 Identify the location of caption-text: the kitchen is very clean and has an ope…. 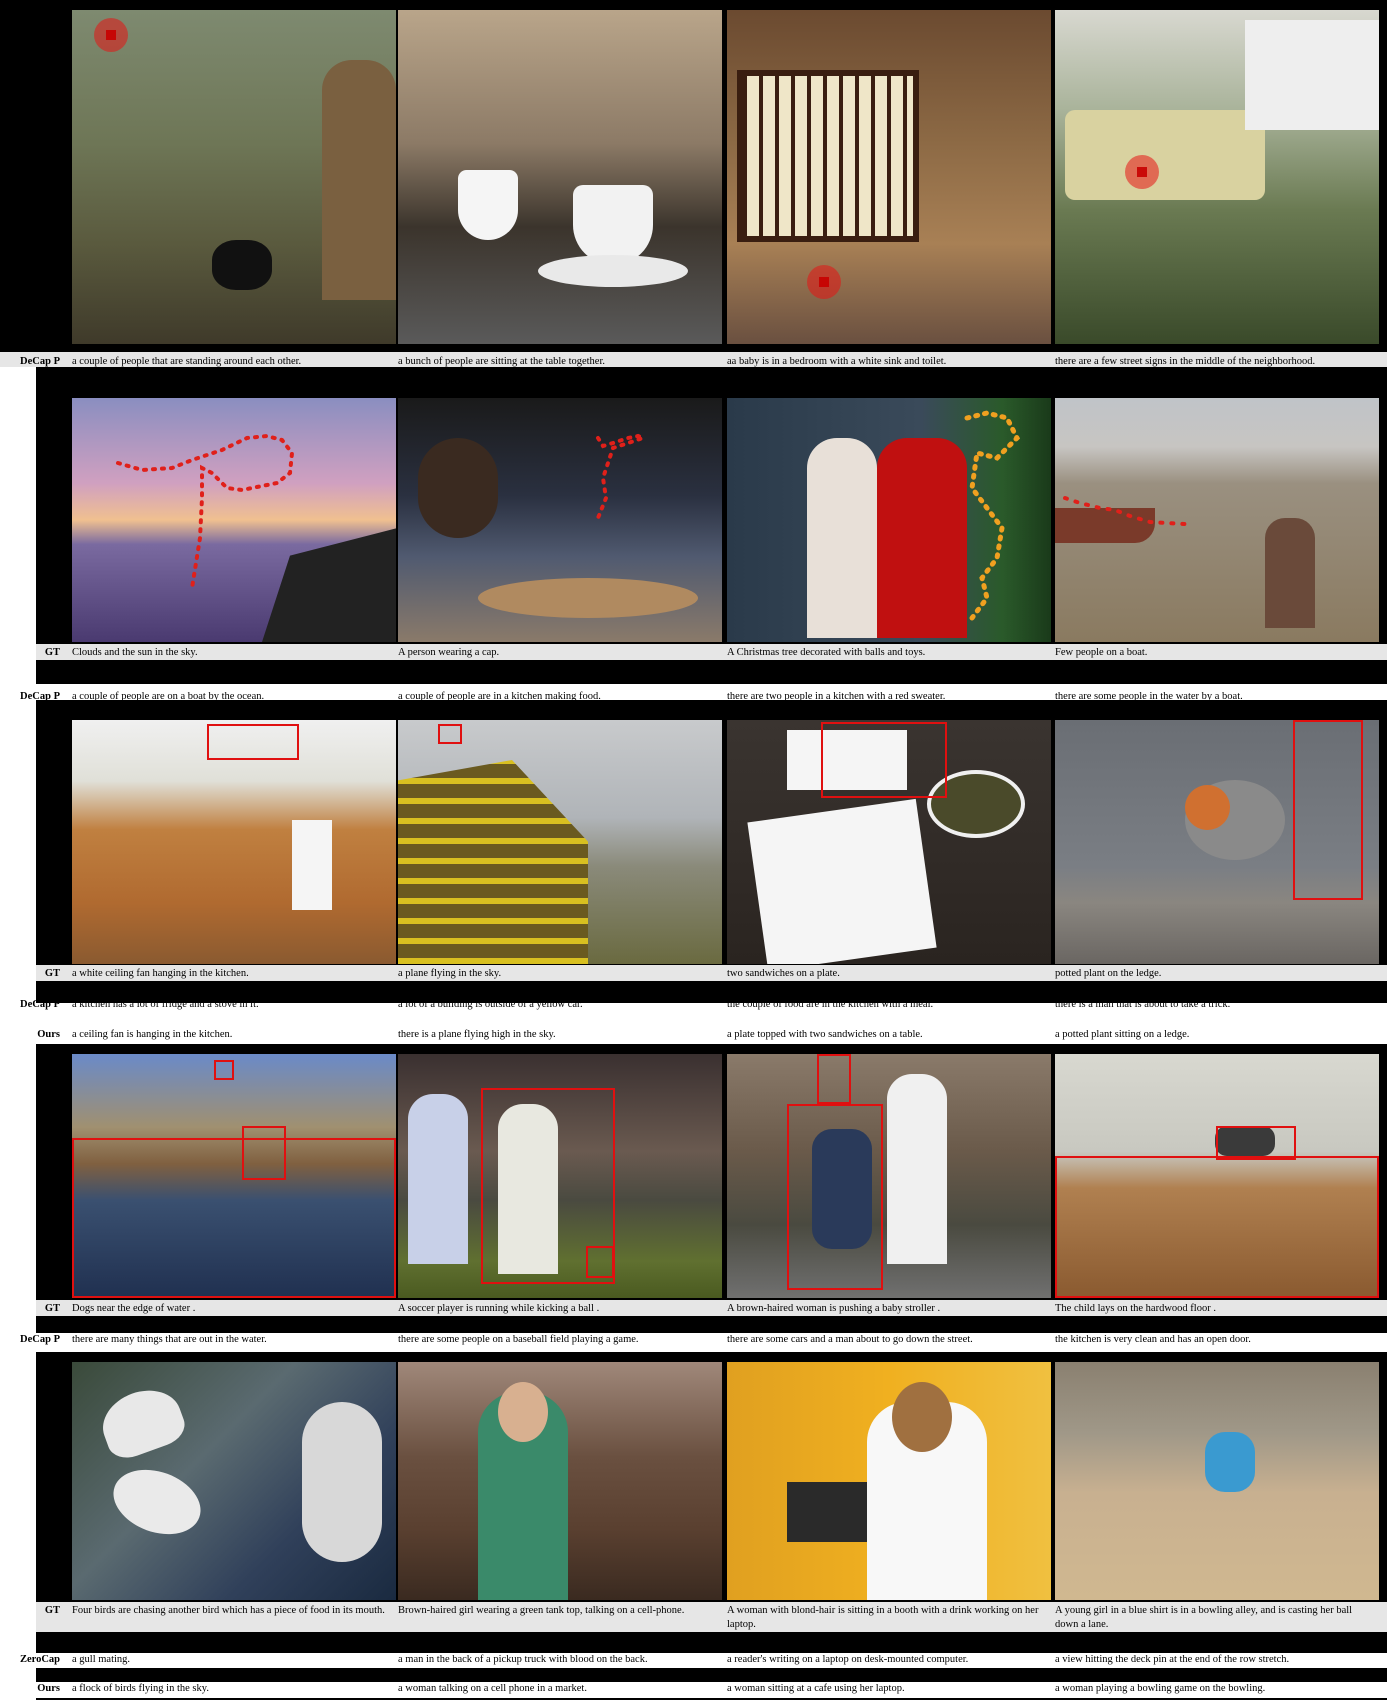
(1153, 1339).